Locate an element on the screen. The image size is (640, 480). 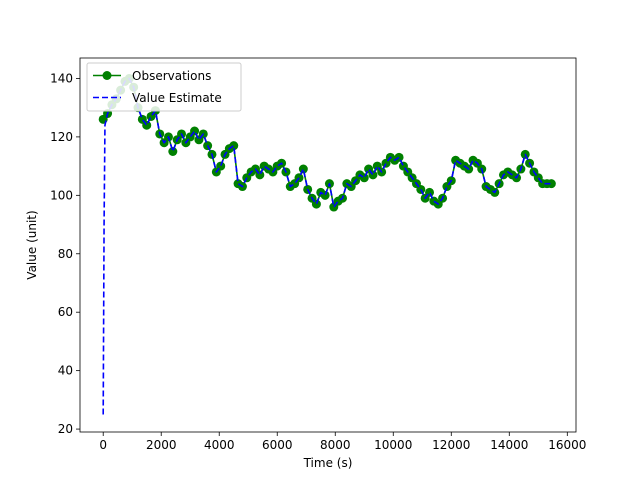
x-tick-label: 14000 is located at coordinates (509, 445).